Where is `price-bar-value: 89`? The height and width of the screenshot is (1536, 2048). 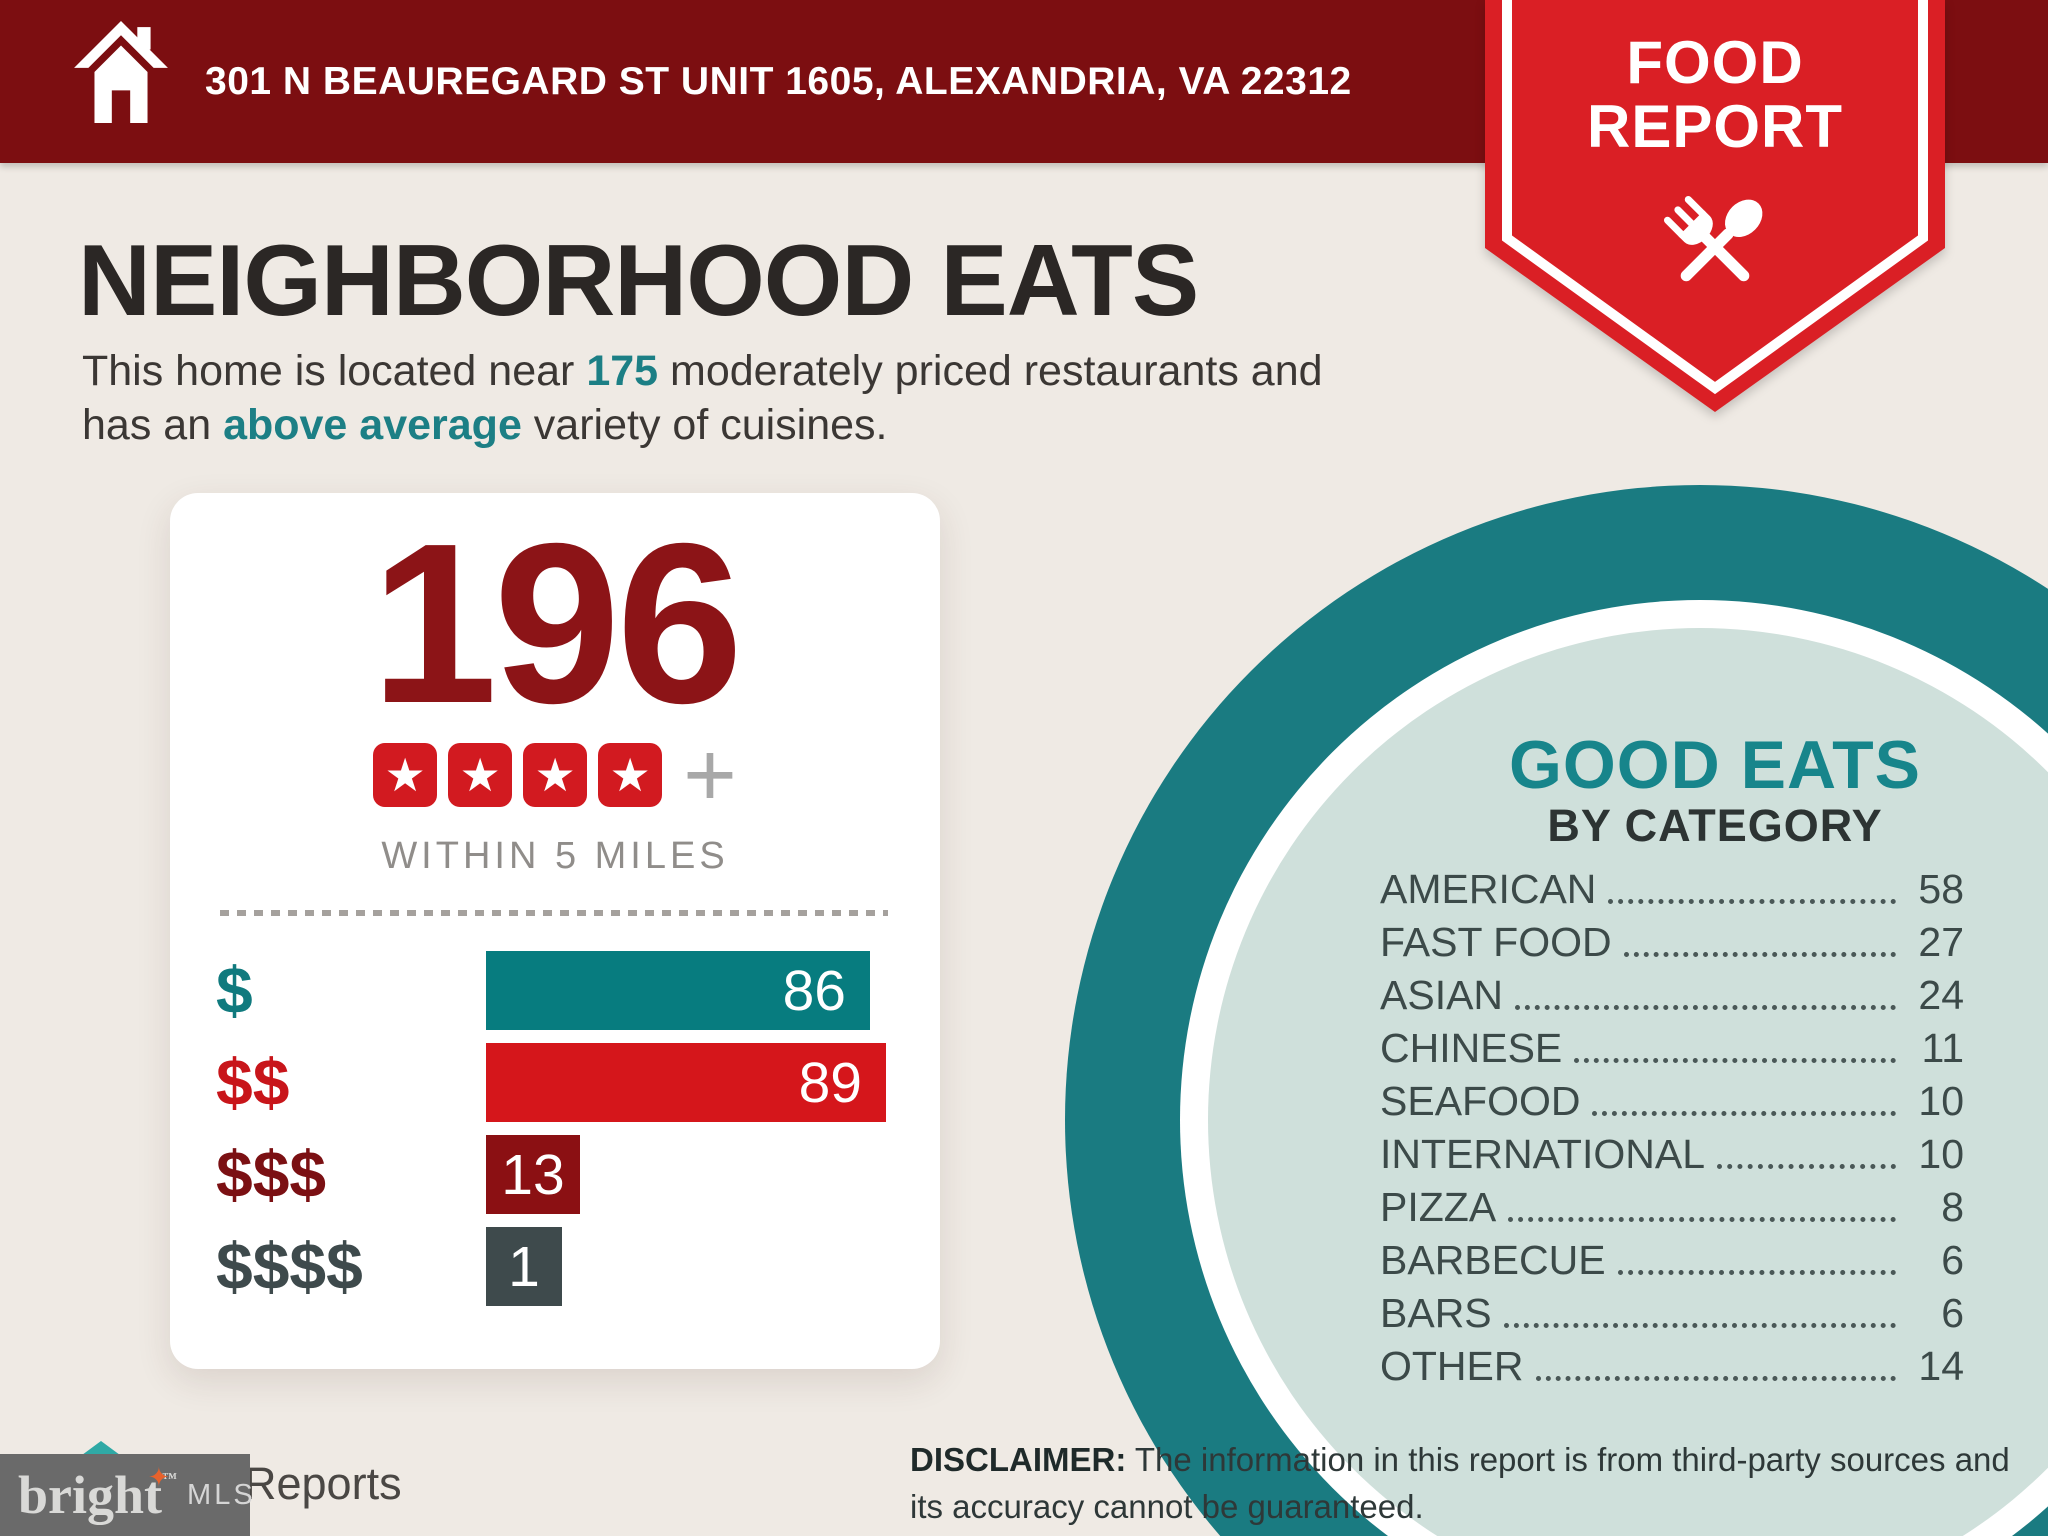 price-bar-value: 89 is located at coordinates (830, 1082).